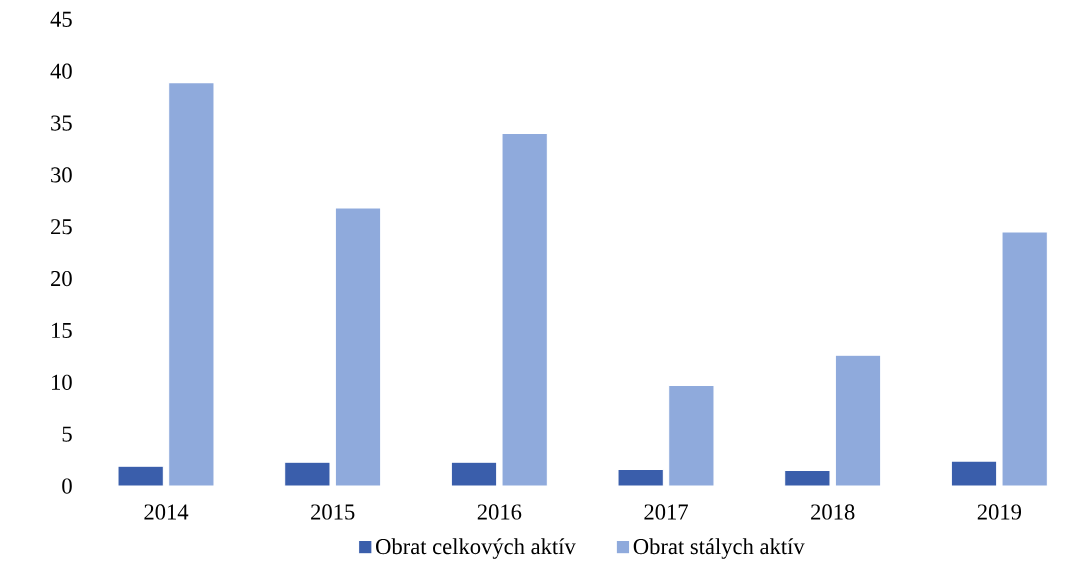 The width and height of the screenshot is (1067, 584). What do you see at coordinates (833, 512) in the screenshot?
I see `x-tick-label: 2018` at bounding box center [833, 512].